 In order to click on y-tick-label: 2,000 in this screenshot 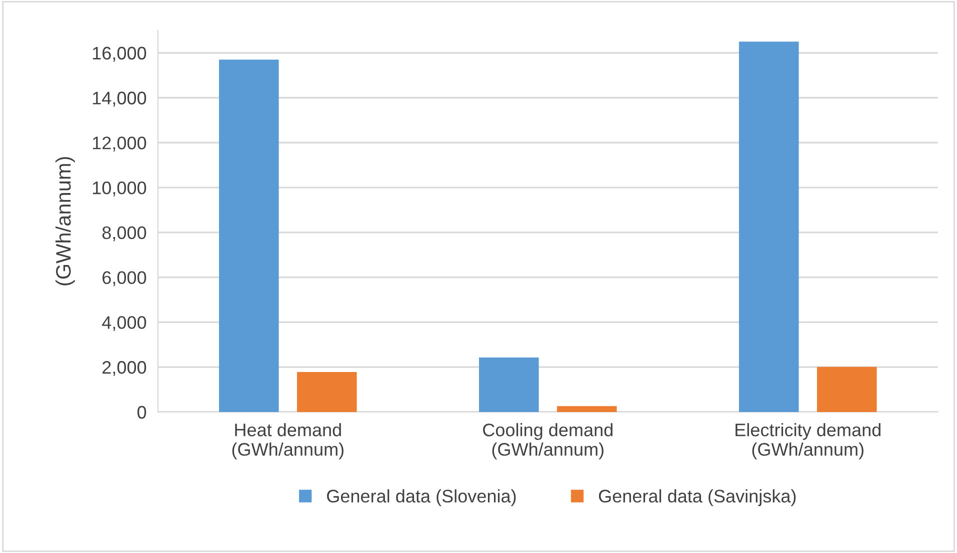, I will do `click(124, 368)`.